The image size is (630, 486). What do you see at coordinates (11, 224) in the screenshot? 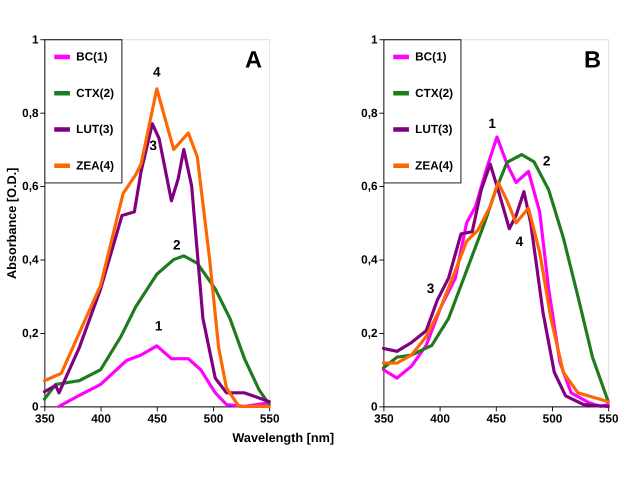
I see `y-axis-title: Absorbance [O.D.]` at bounding box center [11, 224].